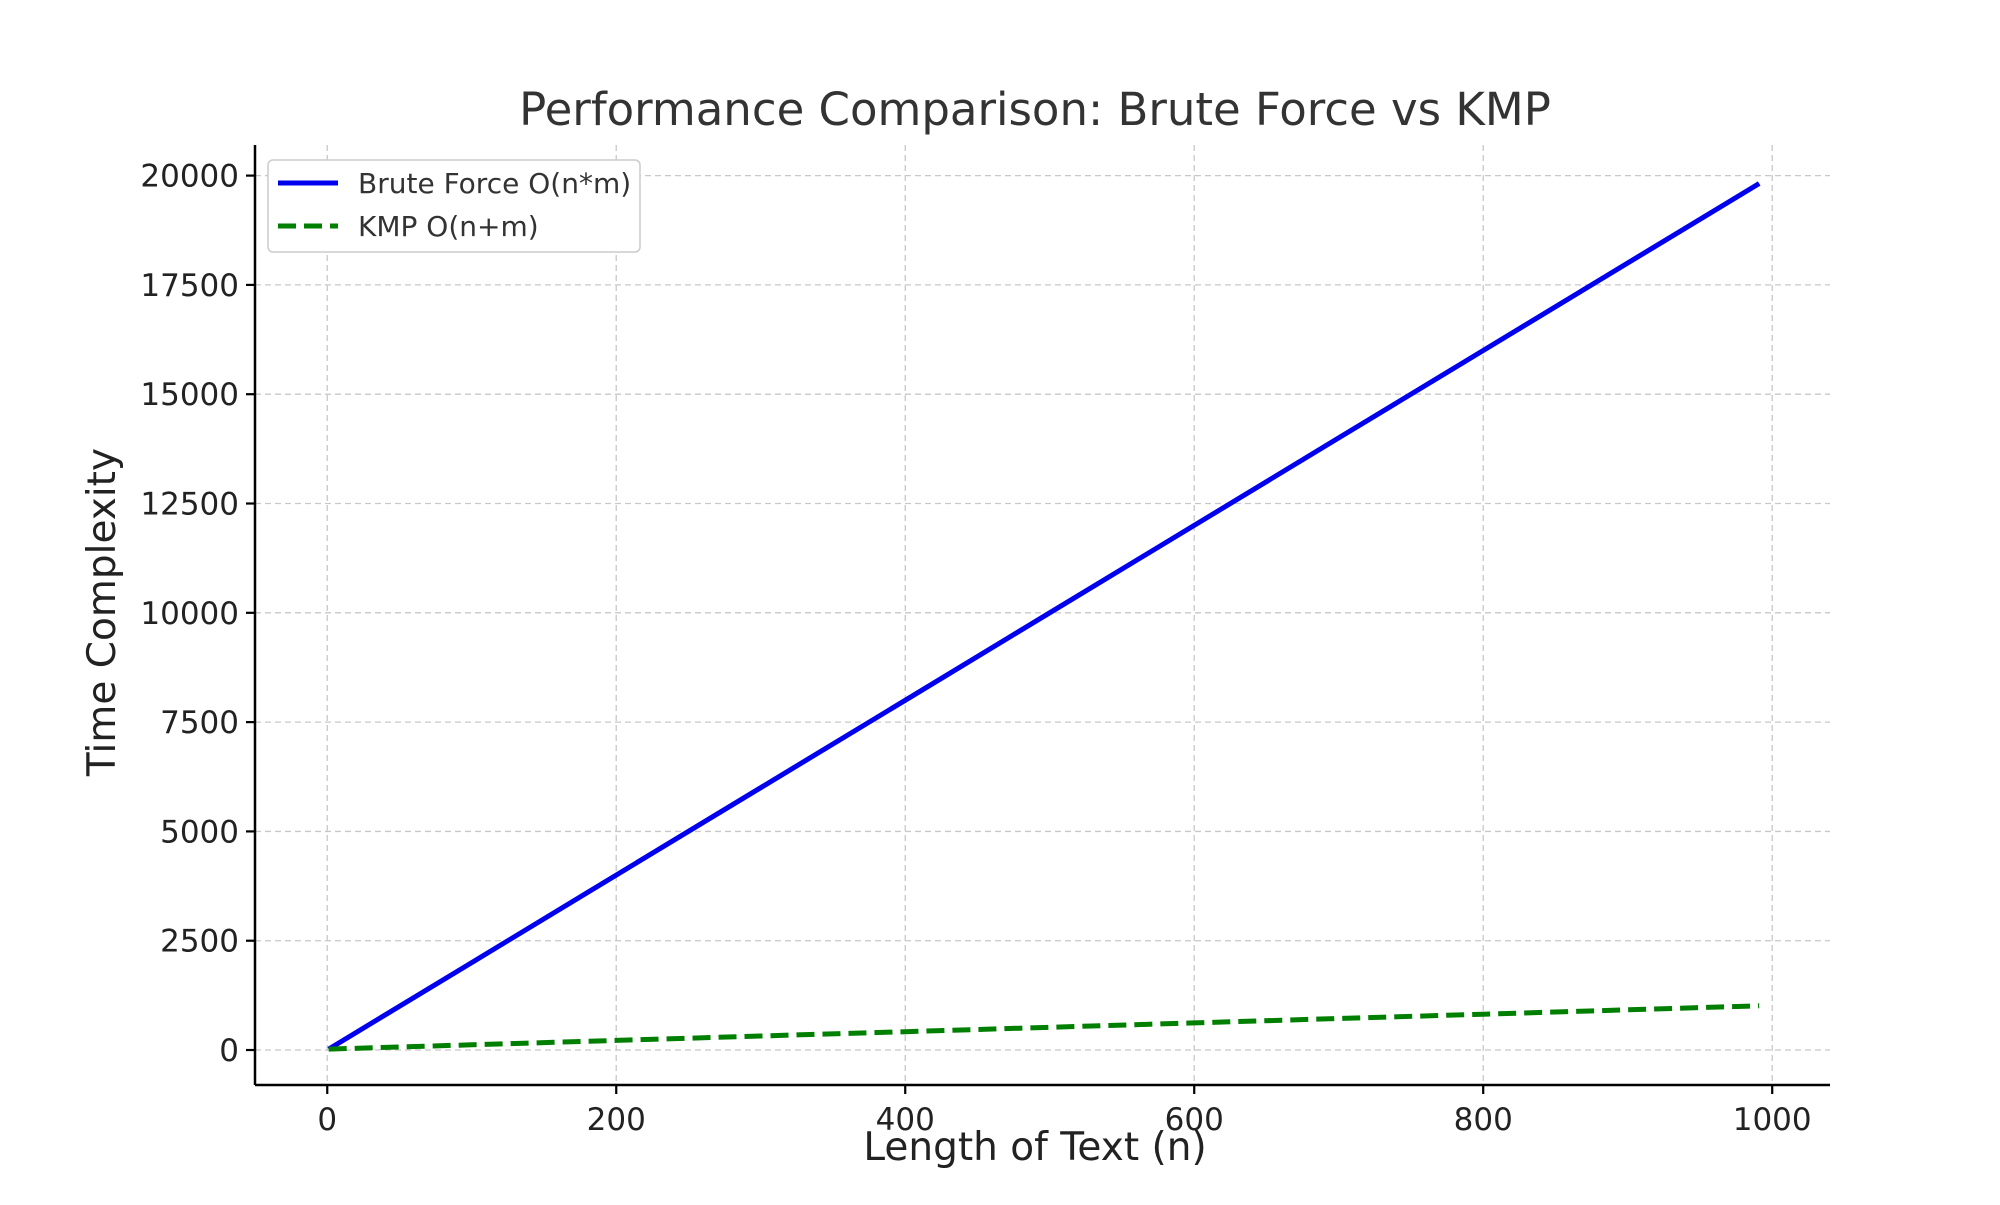 The width and height of the screenshot is (2000, 1205). I want to click on x-tick-label: 400, so click(905, 1120).